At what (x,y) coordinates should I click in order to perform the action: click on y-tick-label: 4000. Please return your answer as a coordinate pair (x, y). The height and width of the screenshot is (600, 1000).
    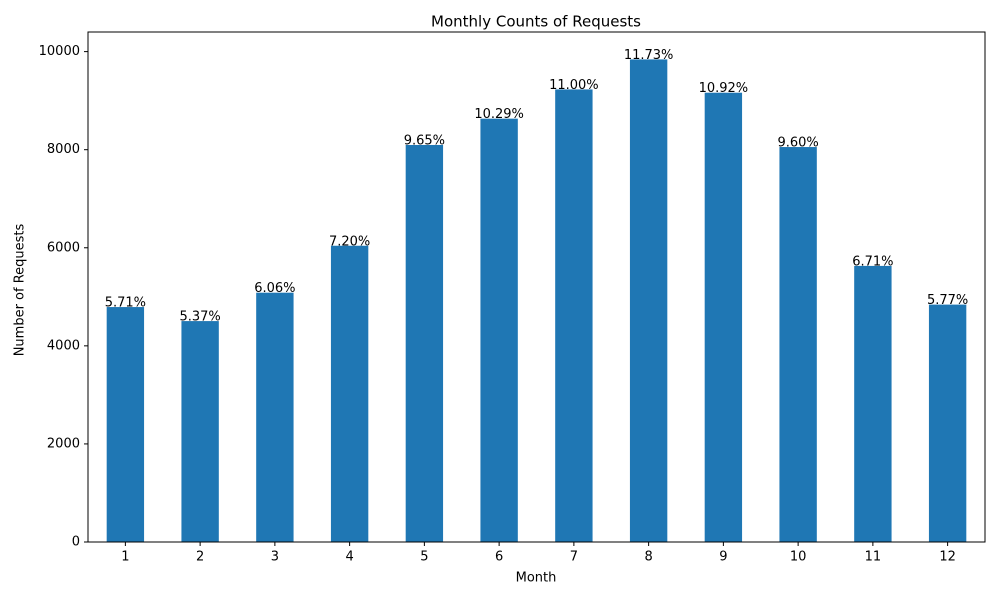
    Looking at the image, I should click on (63, 345).